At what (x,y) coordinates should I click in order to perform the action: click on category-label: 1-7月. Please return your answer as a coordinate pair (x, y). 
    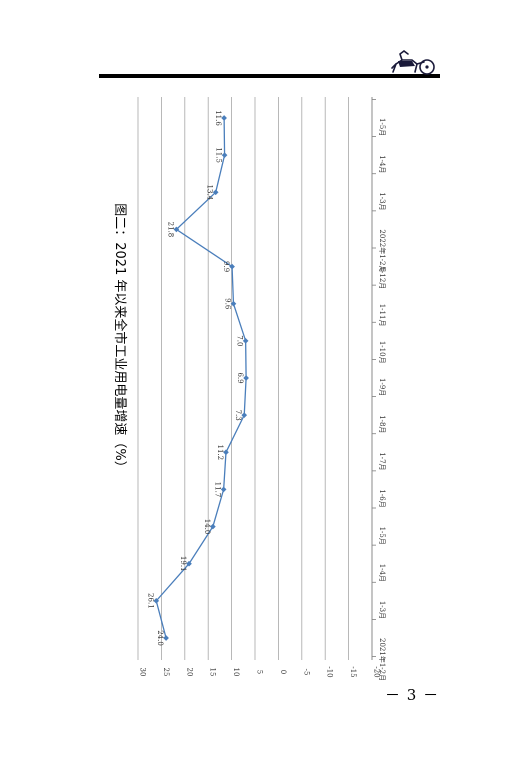
    Looking at the image, I should click on (382, 461).